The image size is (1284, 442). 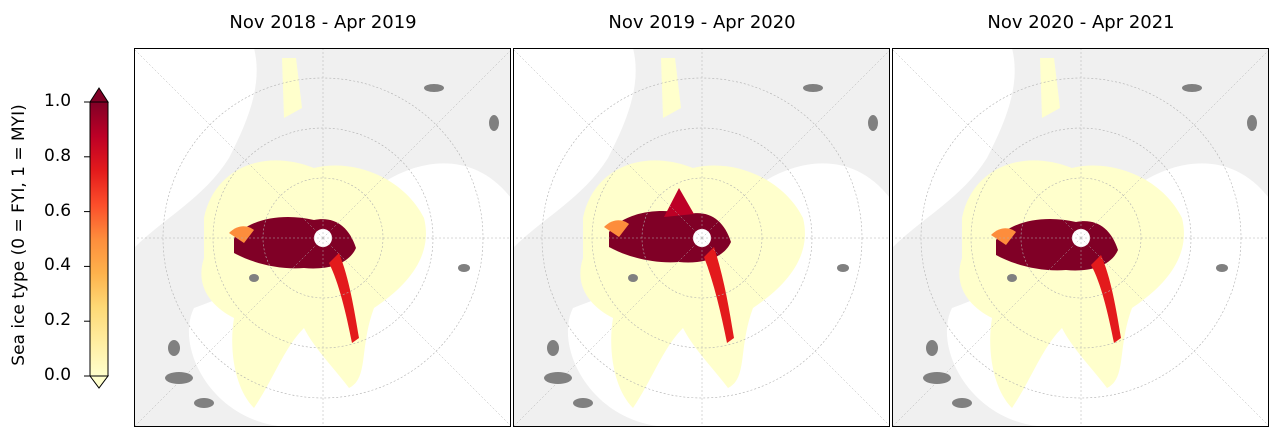 What do you see at coordinates (58, 155) in the screenshot?
I see `colorbar-tick-label: 0.8` at bounding box center [58, 155].